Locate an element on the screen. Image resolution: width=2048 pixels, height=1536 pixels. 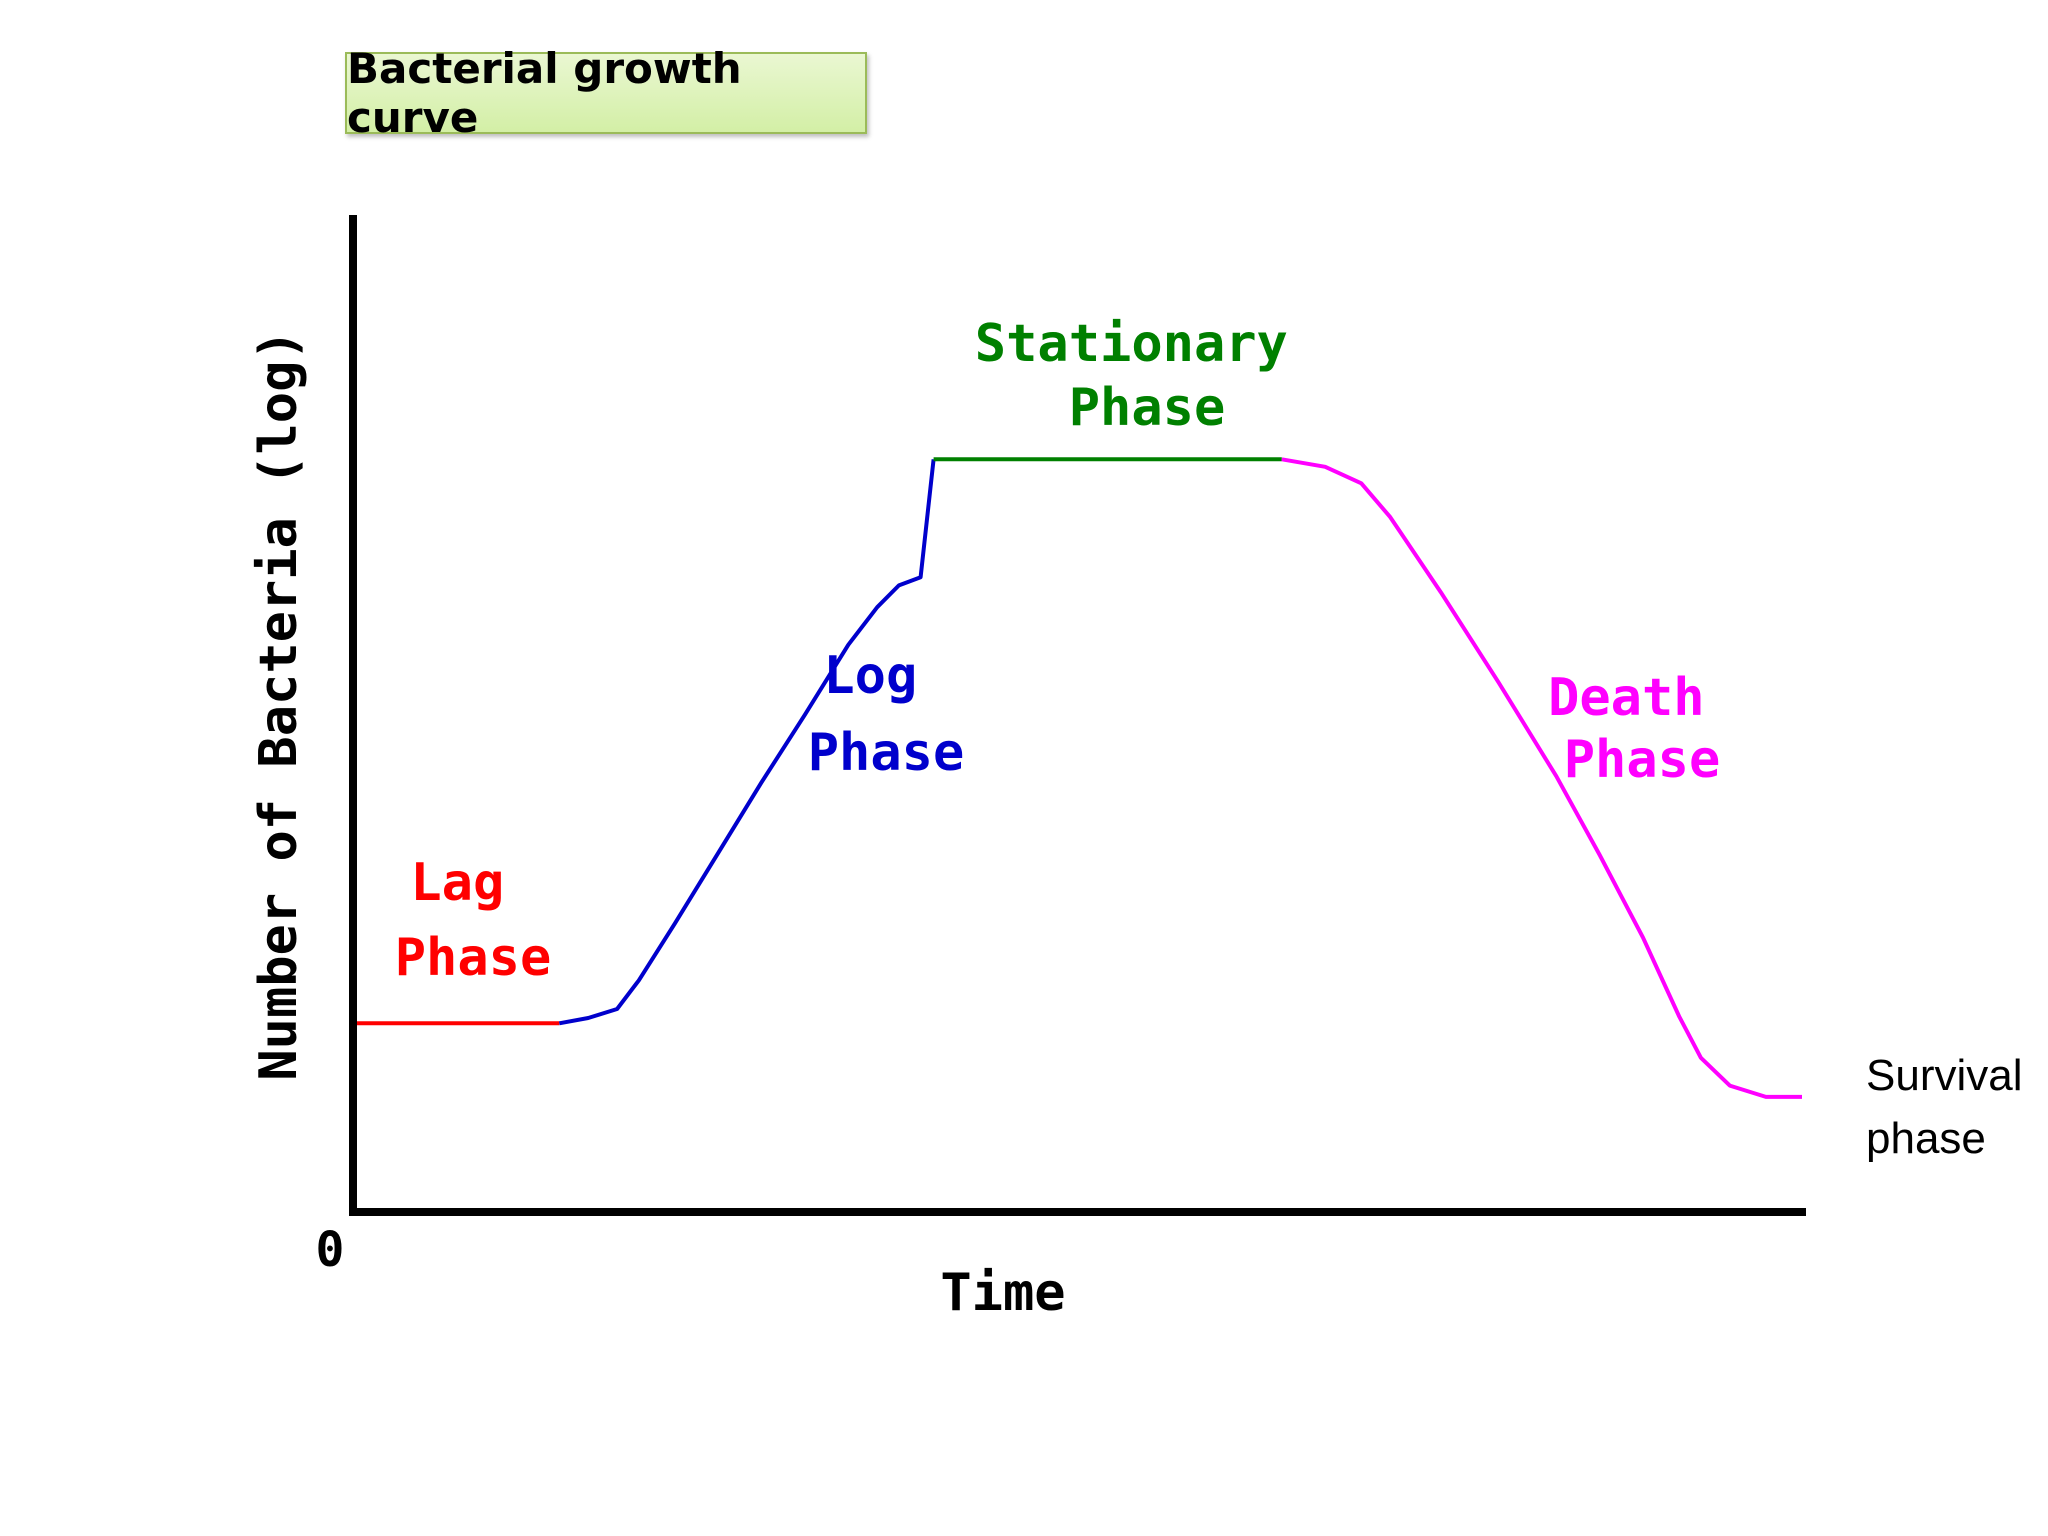
y-axis-label: Number of Bacteria (log) is located at coordinates (279, 704).